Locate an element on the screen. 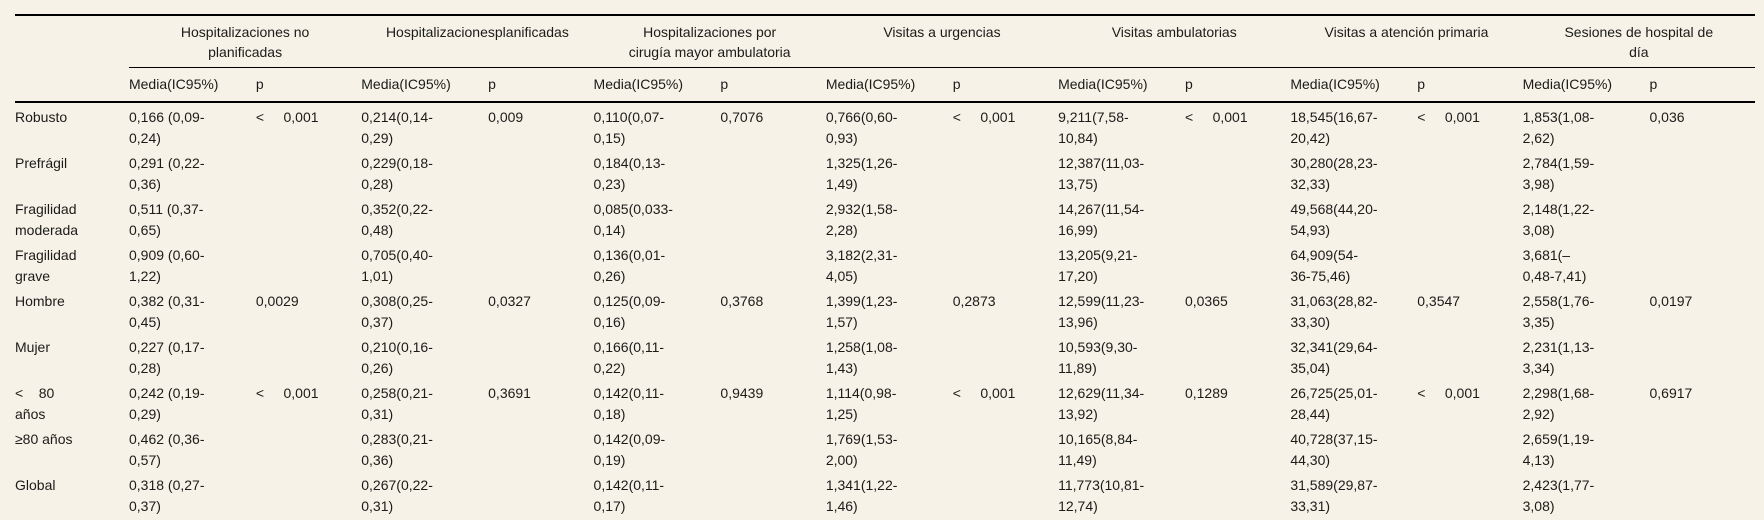 This screenshot has width=1764, height=520. column-group-header: Hospitalizaciones no planificadas is located at coordinates (245, 41).